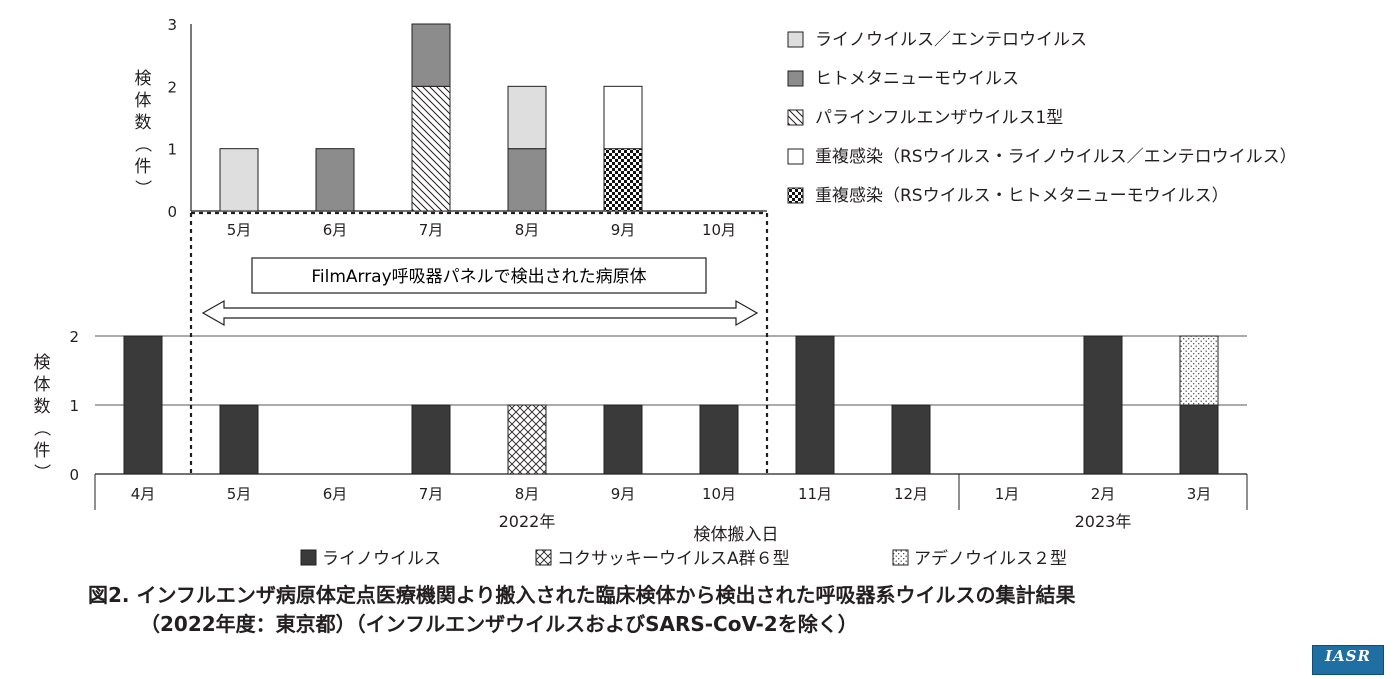 Image resolution: width=1400 pixels, height=679 pixels. Describe the element at coordinates (1022, 196) in the screenshot. I see `top-legend-label: 重複感染（RSウイルス・ヒトメタニューモウイルス）` at that location.